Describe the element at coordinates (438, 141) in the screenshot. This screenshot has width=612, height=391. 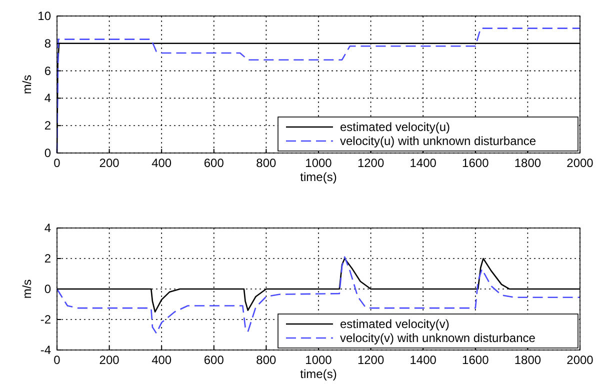
I see `legend-label: velocity(u) with unknown disturbance` at that location.